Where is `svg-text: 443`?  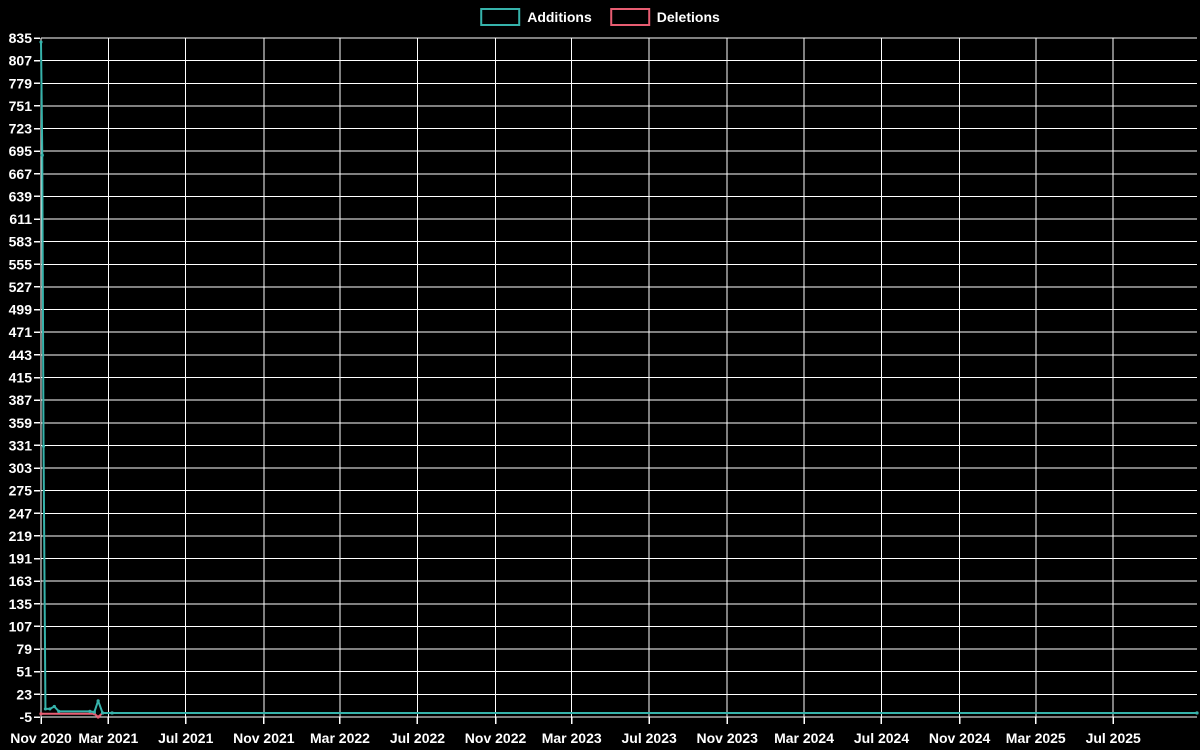
svg-text: 443 is located at coordinates (21, 355).